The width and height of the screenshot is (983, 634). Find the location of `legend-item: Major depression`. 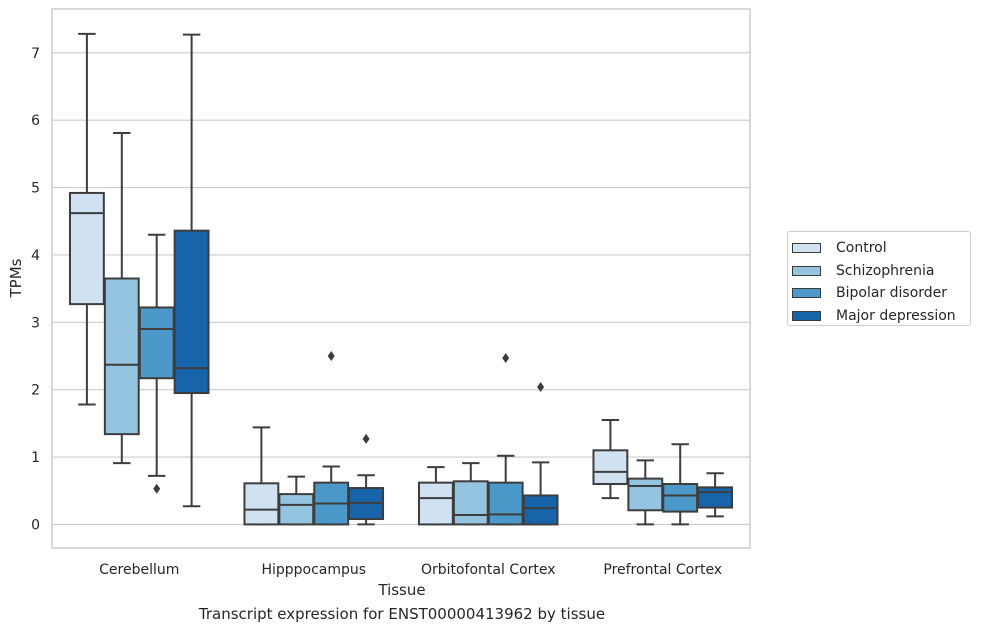

legend-item: Major depression is located at coordinates (881, 316).